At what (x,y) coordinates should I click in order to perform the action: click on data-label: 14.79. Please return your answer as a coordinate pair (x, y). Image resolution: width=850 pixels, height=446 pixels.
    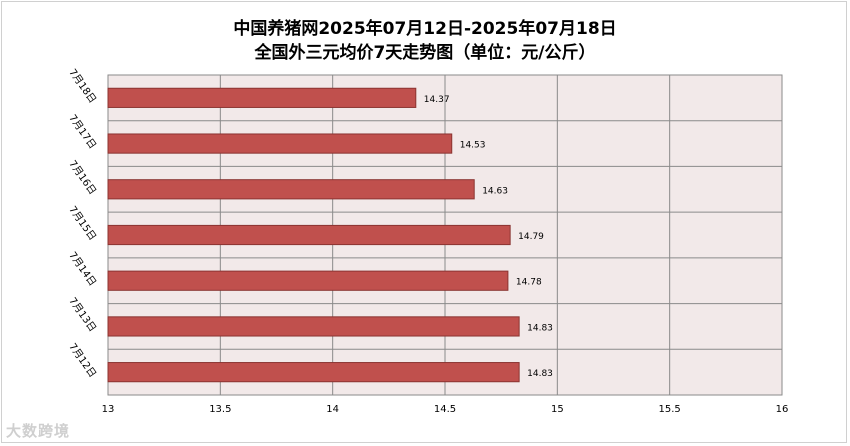
    Looking at the image, I should click on (531, 237).